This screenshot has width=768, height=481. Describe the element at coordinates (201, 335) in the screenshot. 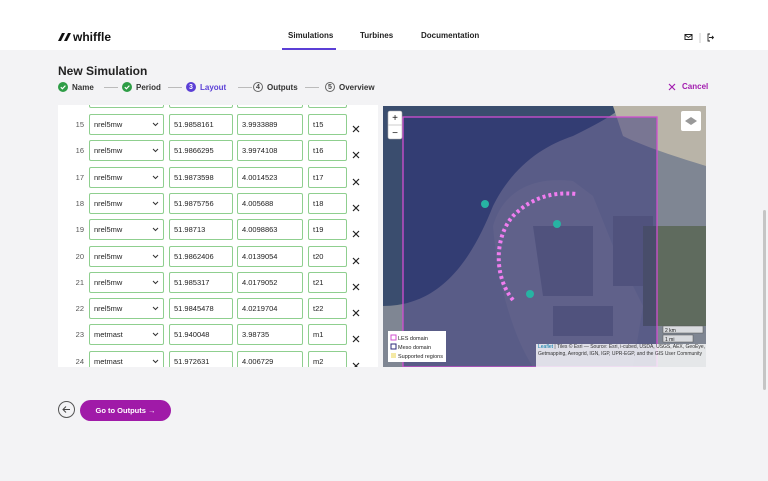

I see `latitude-input: 51.940048` at that location.